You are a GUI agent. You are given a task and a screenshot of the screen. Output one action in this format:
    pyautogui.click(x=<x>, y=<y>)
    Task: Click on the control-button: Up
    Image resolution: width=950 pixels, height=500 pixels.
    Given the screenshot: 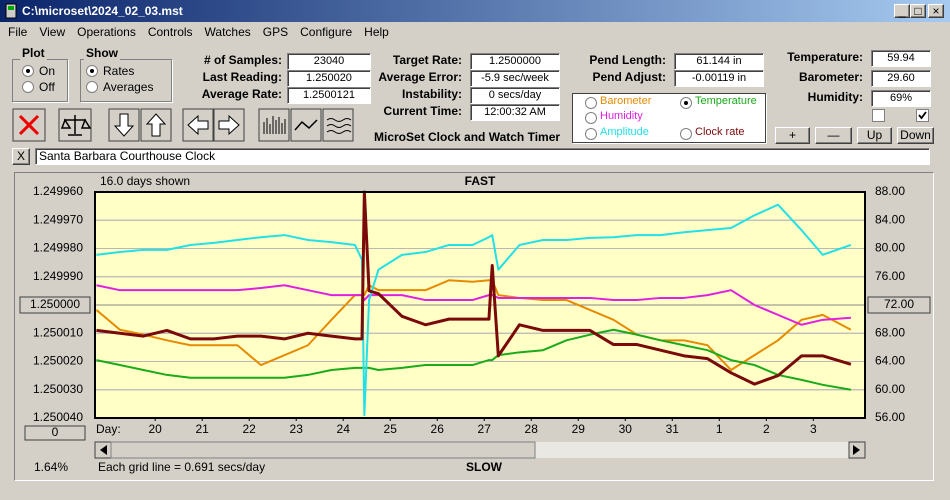 What is the action you would take?
    pyautogui.click(x=874, y=135)
    